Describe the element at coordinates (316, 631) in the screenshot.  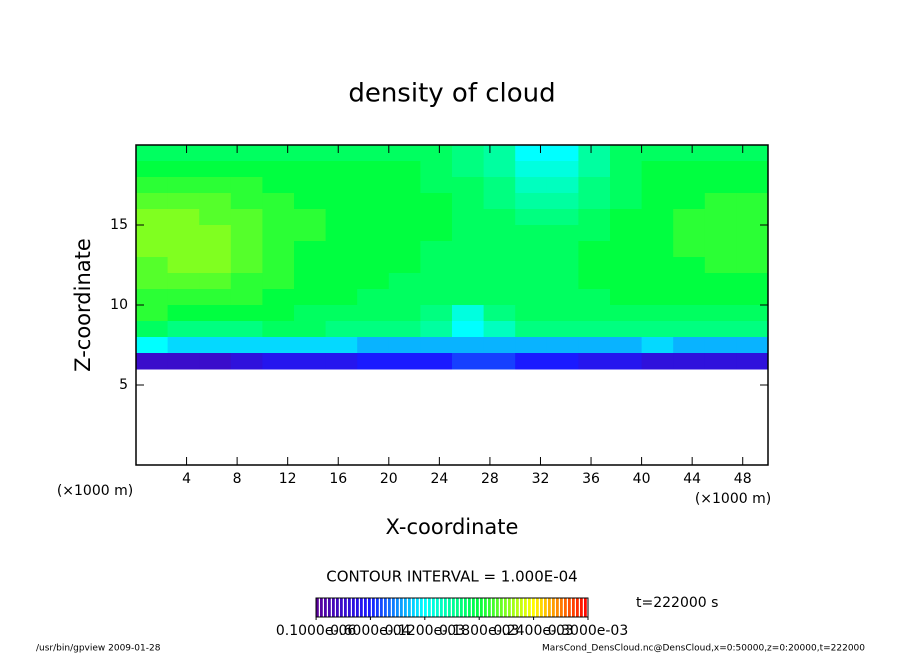
I see `colorbar-tick-label: 0.1000e-06` at that location.